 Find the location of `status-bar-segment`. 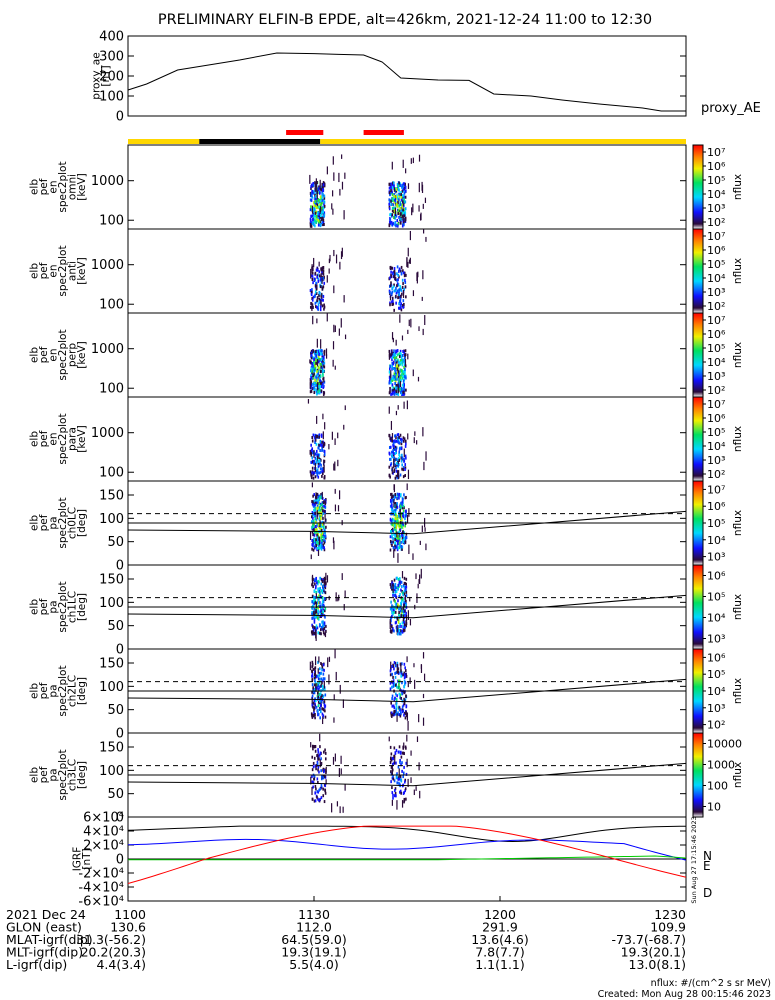

status-bar-segment is located at coordinates (260, 141).